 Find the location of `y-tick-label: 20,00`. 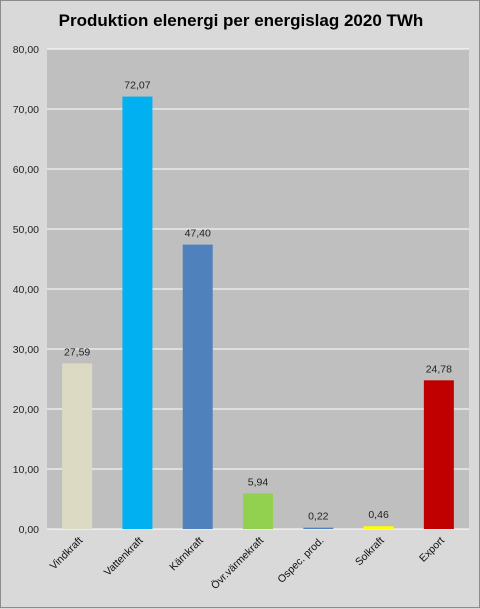

y-tick-label: 20,00 is located at coordinates (26, 410).